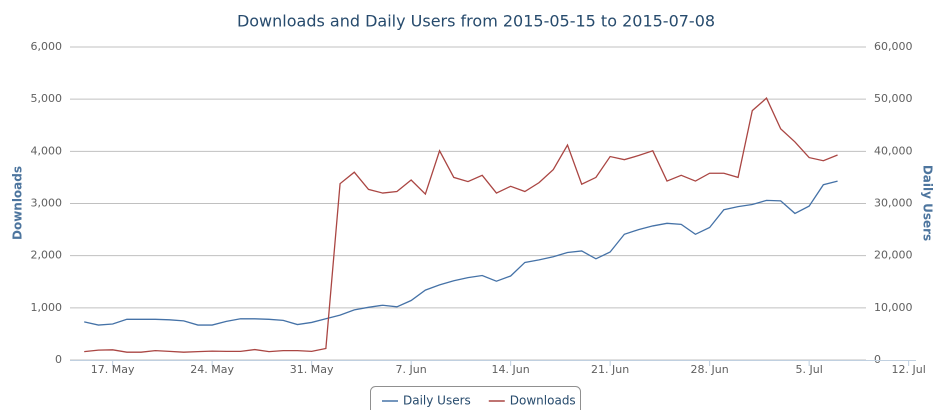 The width and height of the screenshot is (936, 410). I want to click on y-tick-label: 3,000, so click(47, 203).